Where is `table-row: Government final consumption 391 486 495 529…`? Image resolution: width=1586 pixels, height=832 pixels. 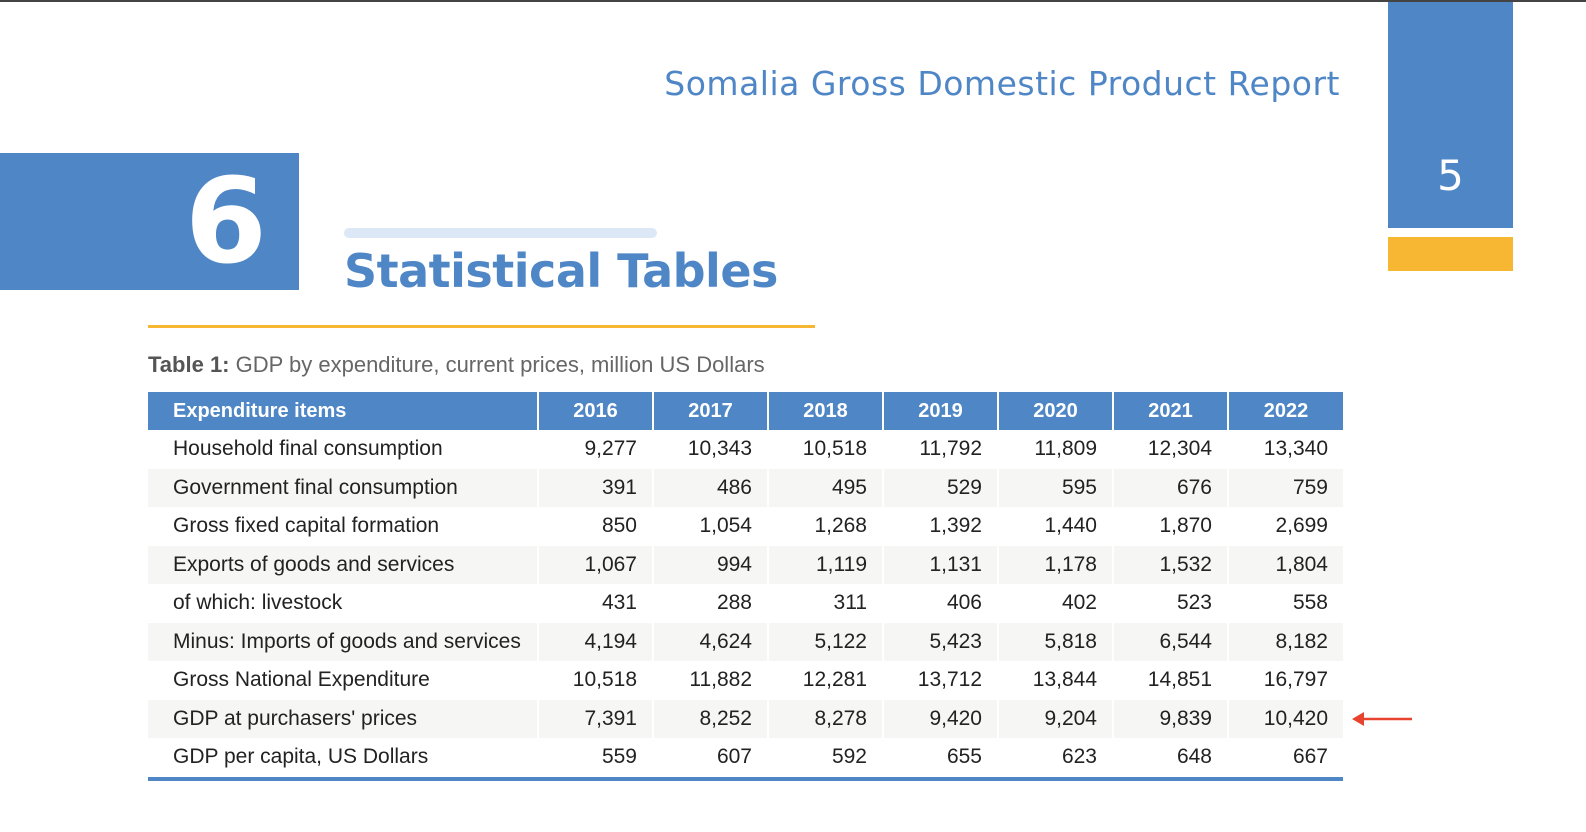 table-row: Government final consumption 391 486 495 529… is located at coordinates (745, 487).